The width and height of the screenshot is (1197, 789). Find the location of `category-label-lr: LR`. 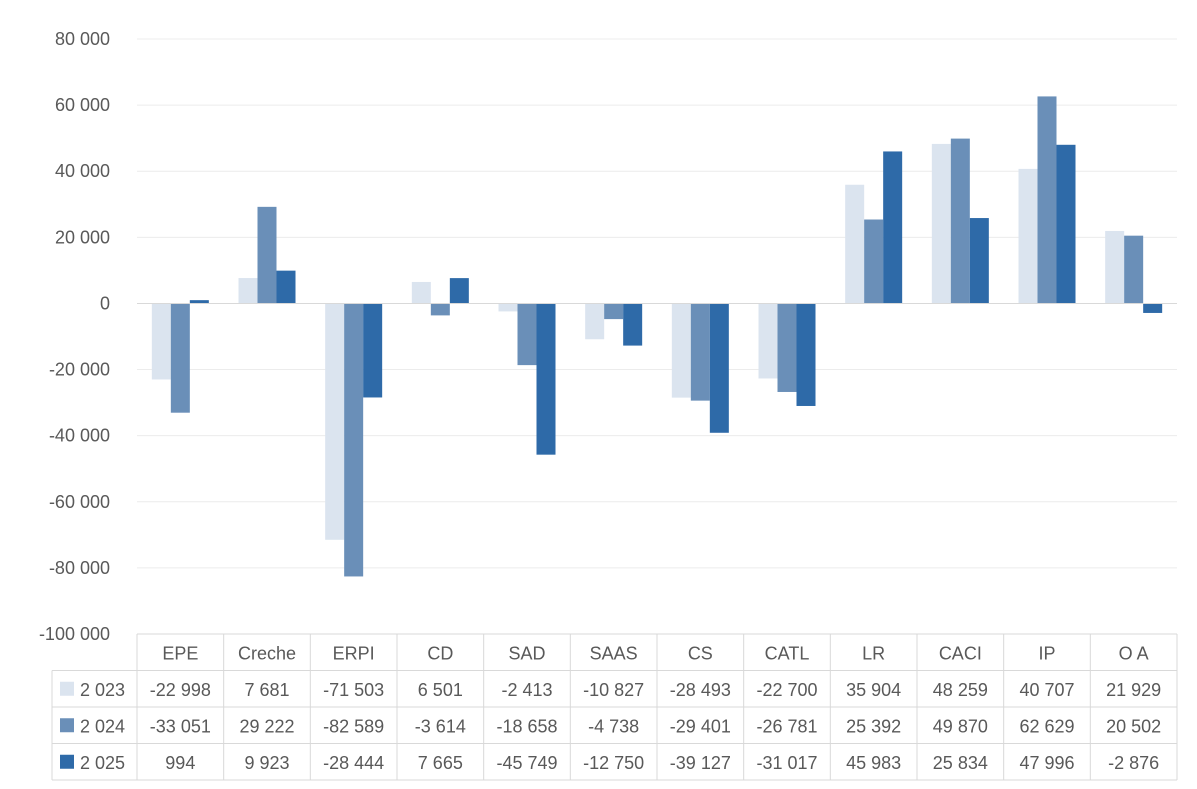

category-label-lr: LR is located at coordinates (873, 653).